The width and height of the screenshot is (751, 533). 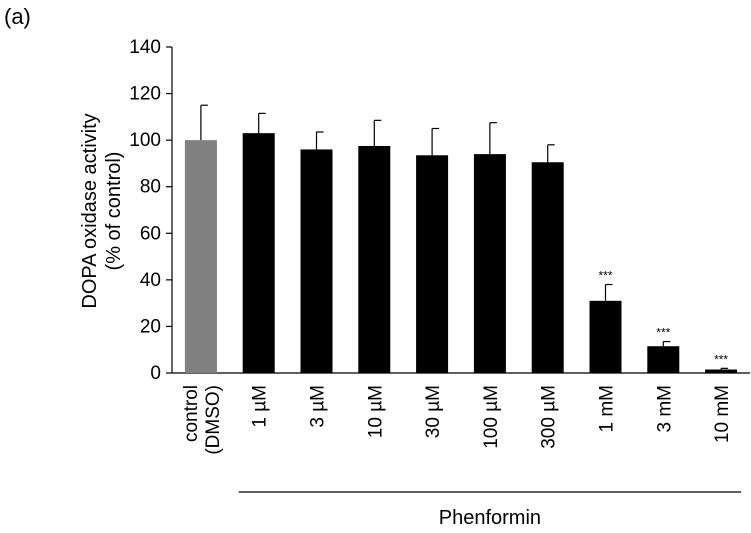 What do you see at coordinates (721, 359) in the screenshot?
I see `significance-mark-9: ***` at bounding box center [721, 359].